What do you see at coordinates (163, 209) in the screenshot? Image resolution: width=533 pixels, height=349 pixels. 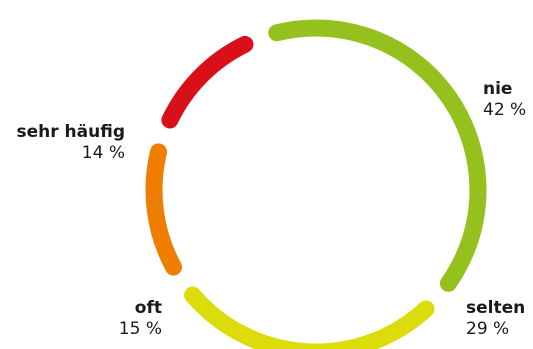 I see `slice-arc-oft` at bounding box center [163, 209].